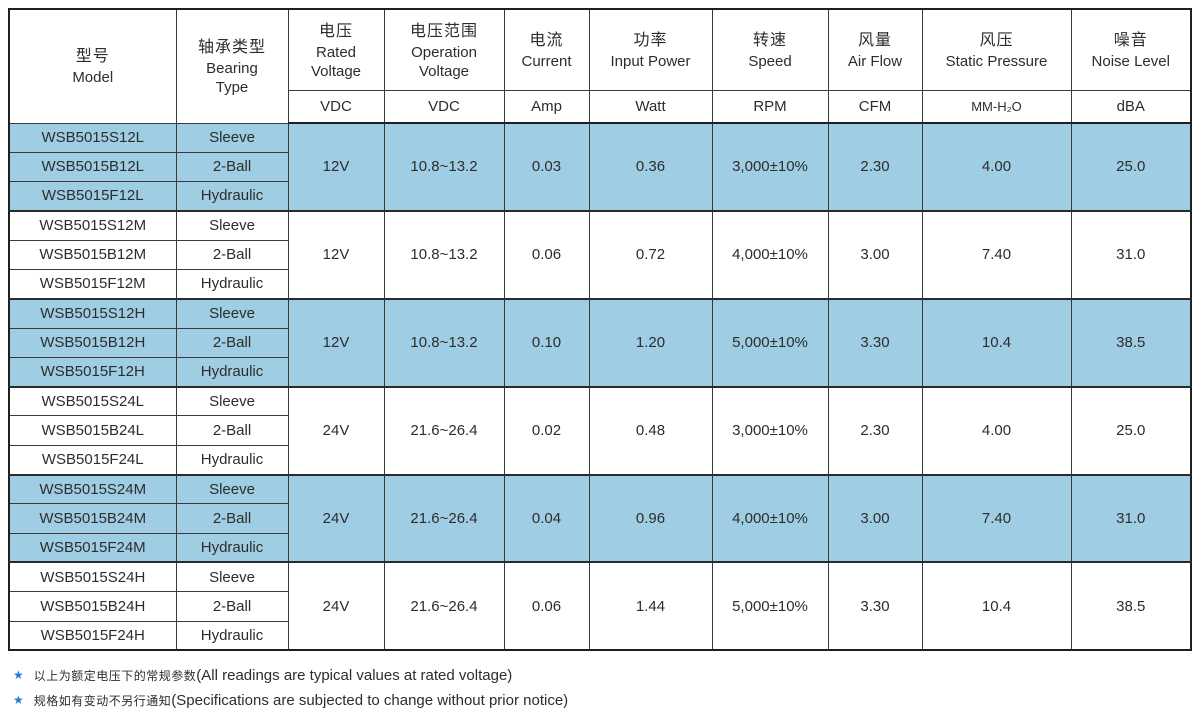  I want to click on model-cell: WSB5015F12L, so click(92, 196).